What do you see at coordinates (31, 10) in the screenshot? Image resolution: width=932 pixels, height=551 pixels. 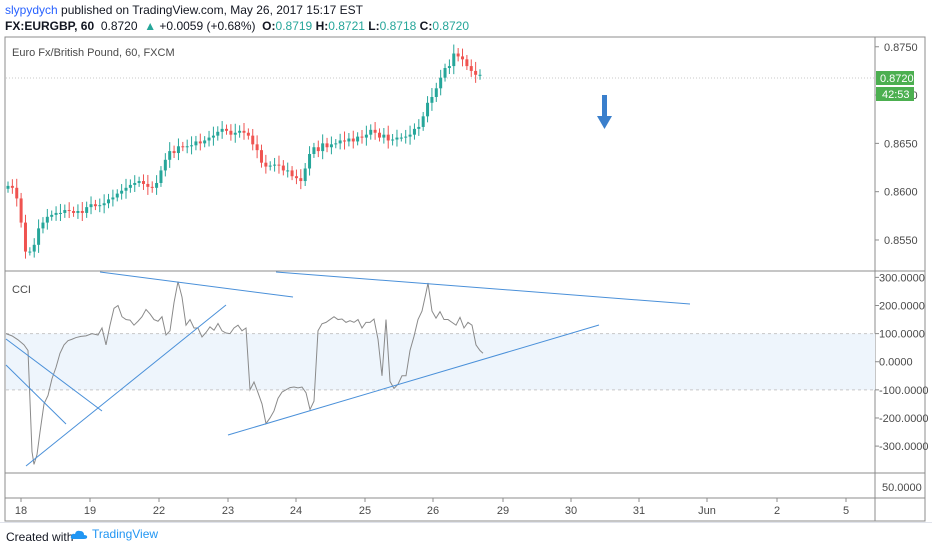 I see `author-link: slypydych` at bounding box center [31, 10].